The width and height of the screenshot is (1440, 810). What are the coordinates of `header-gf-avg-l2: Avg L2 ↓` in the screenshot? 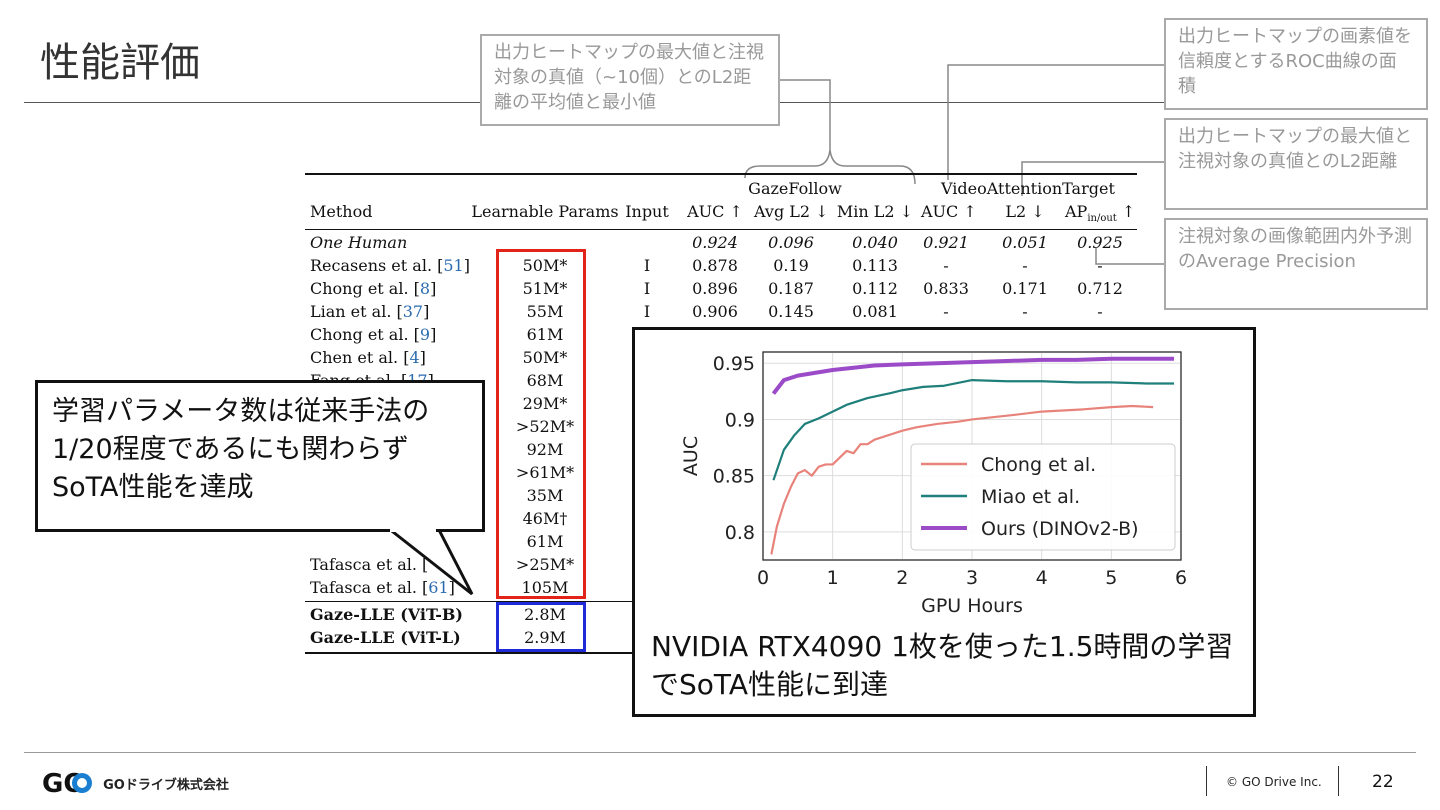 It's located at (791, 211).